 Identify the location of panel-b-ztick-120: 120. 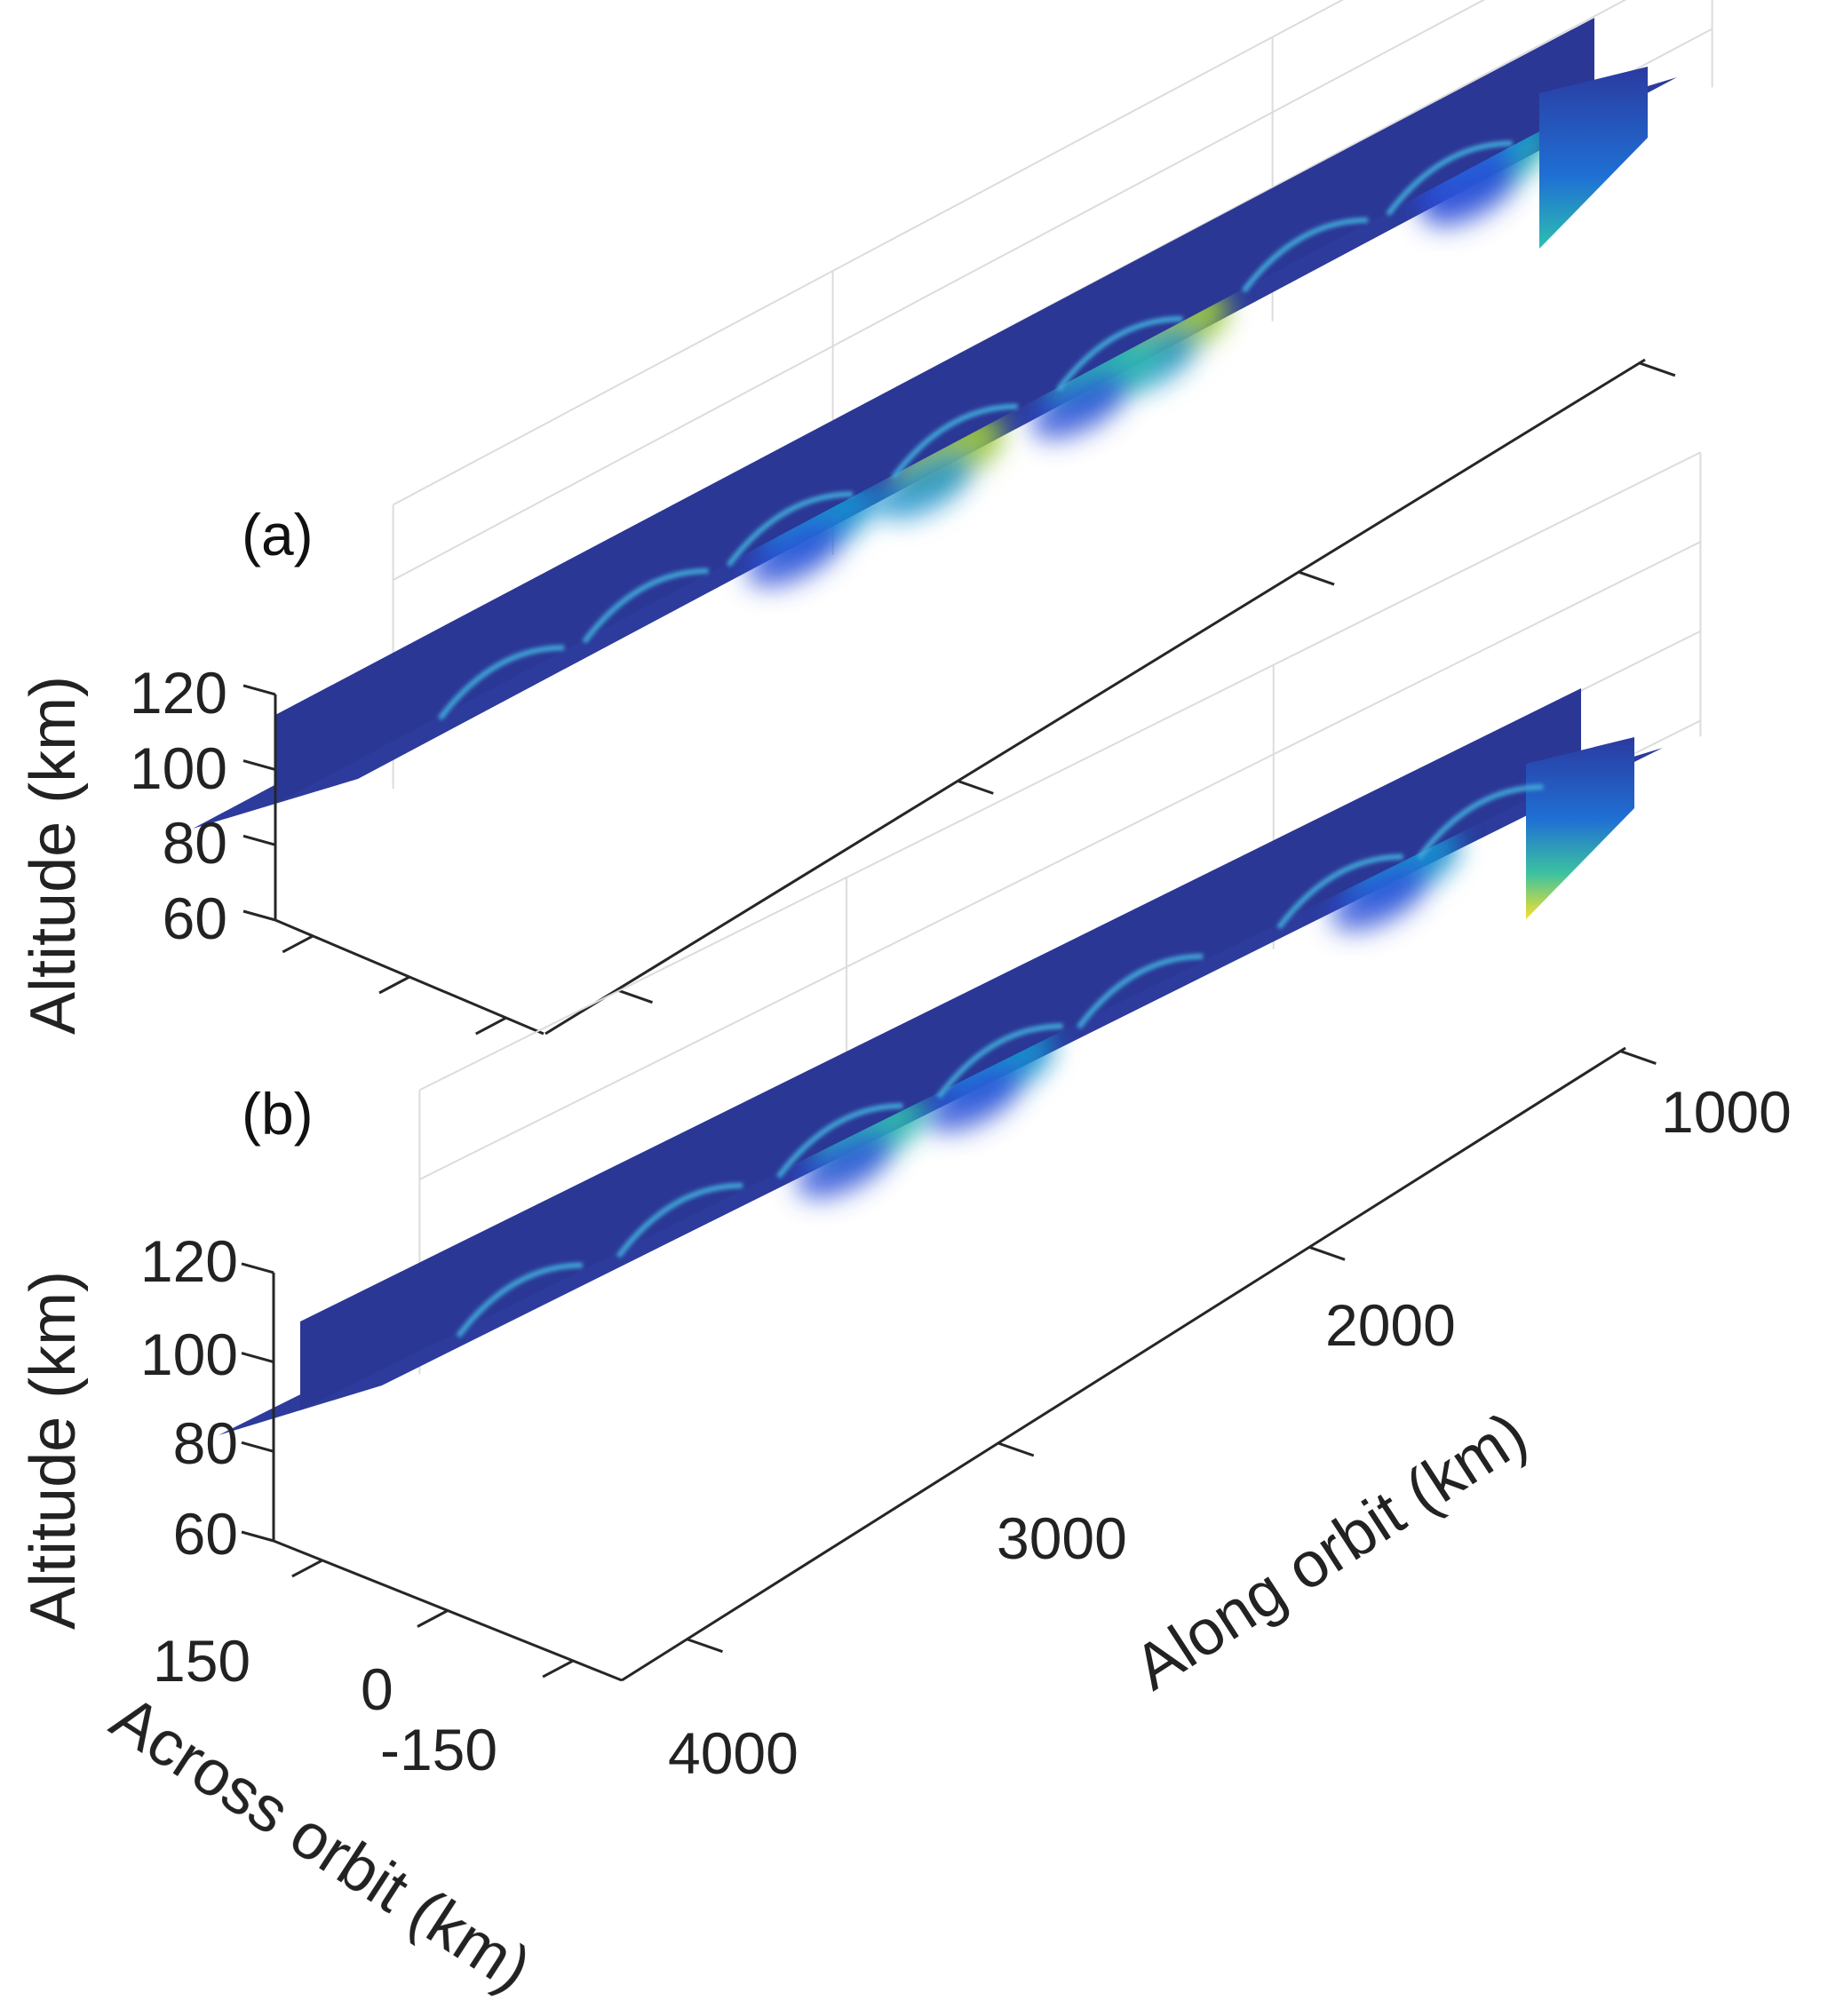
(189, 1261).